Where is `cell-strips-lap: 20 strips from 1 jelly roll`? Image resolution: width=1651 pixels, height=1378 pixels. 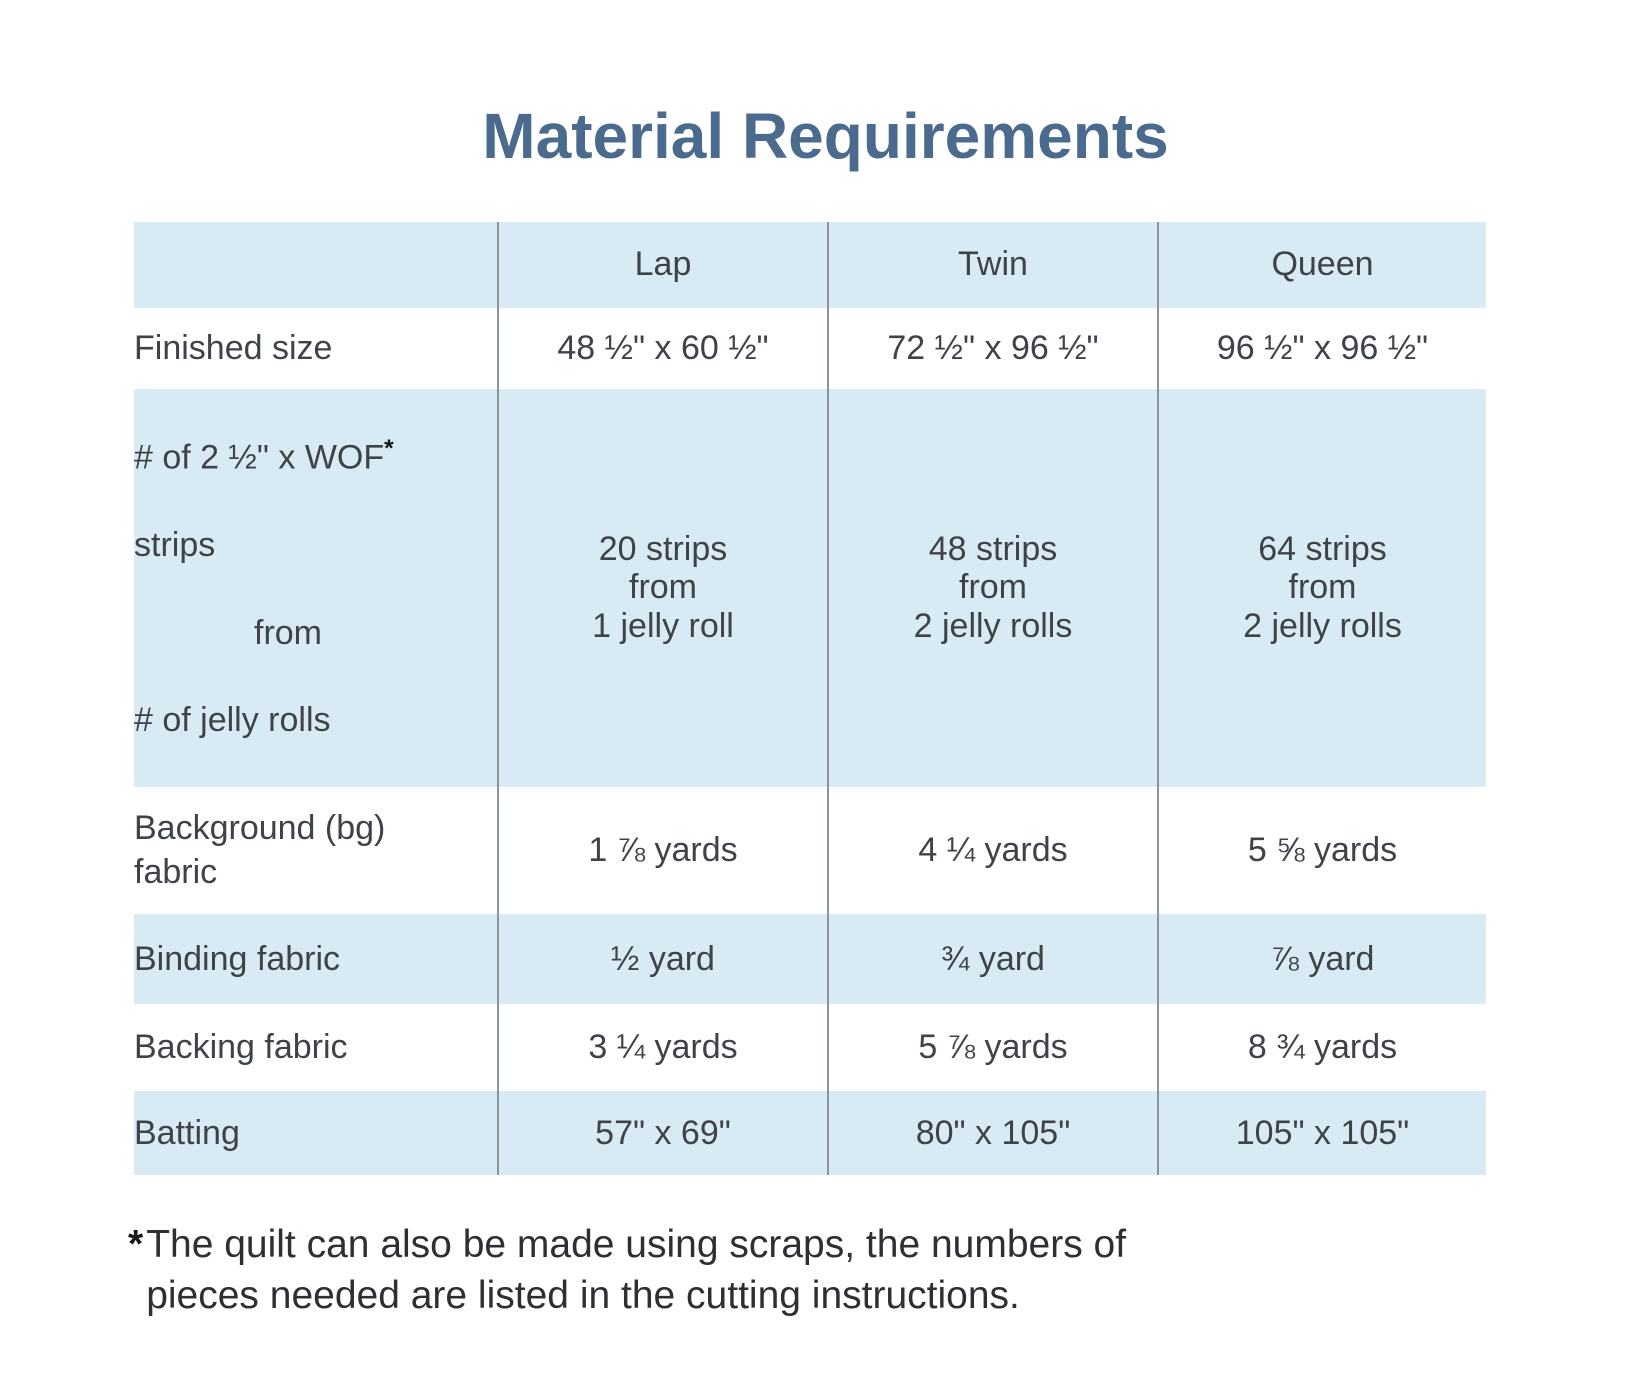 cell-strips-lap: 20 strips from 1 jelly roll is located at coordinates (662, 587).